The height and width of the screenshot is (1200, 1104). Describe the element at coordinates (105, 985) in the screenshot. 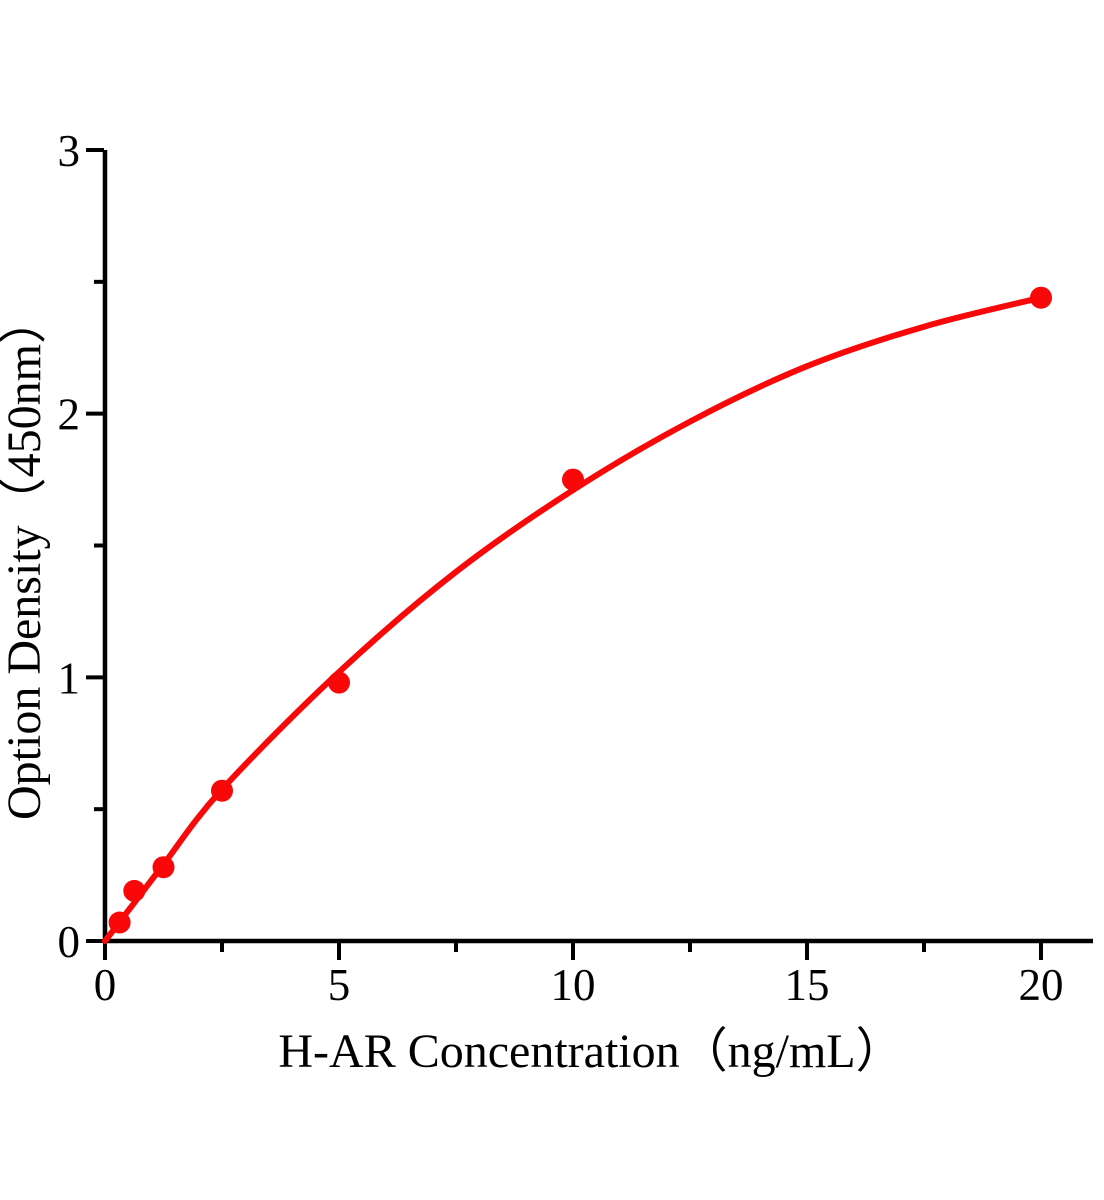

I see `x-tick-label: 0` at that location.